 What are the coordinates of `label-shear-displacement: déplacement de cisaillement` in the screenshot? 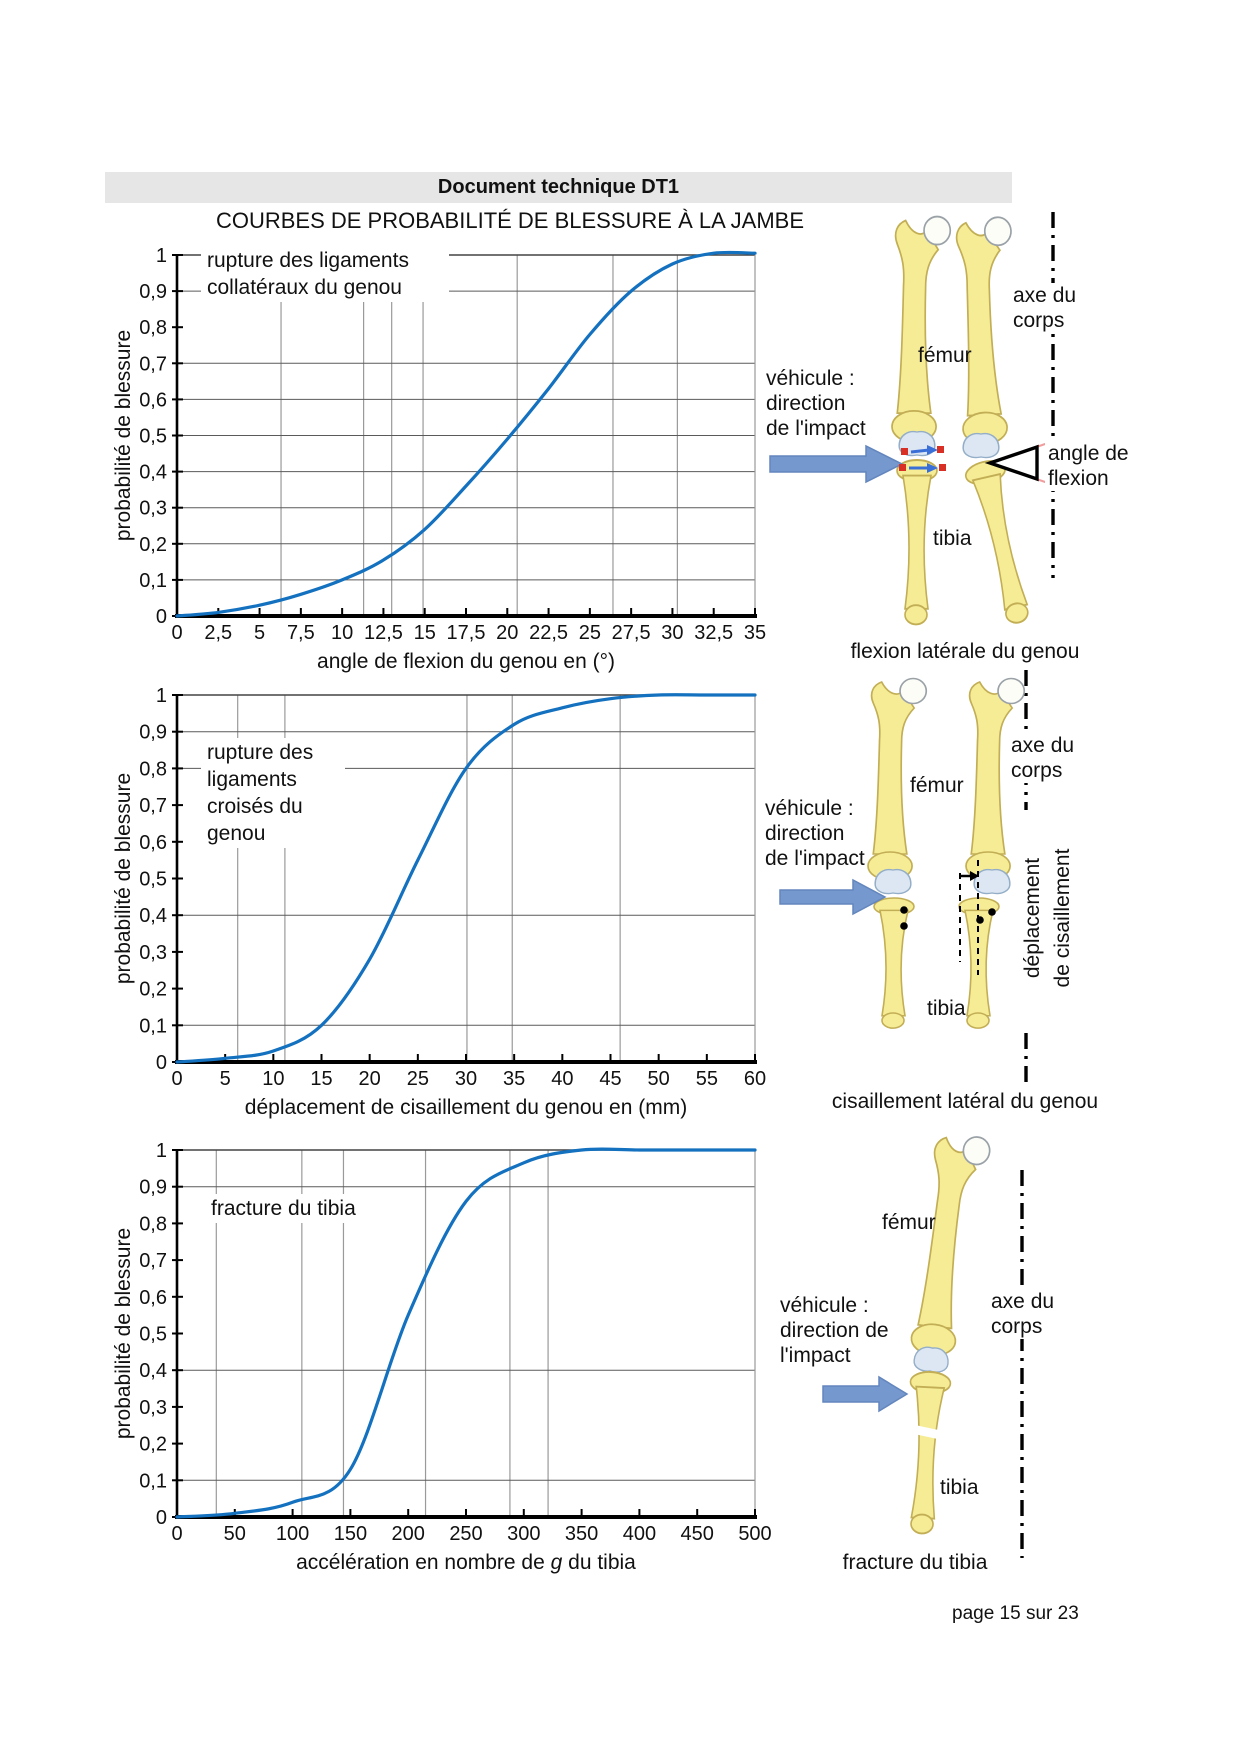 It's located at (1048, 918).